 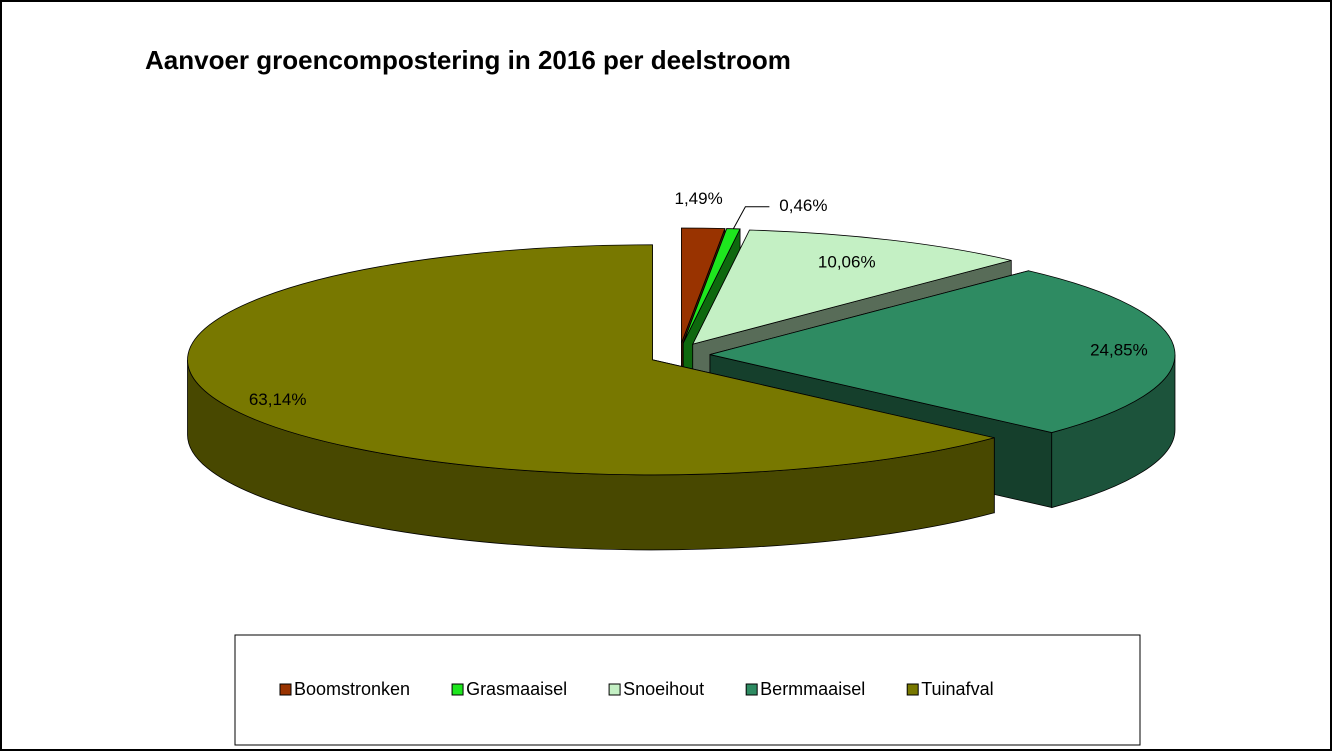 I want to click on legend-label: Bermmaaisel, so click(x=812, y=689).